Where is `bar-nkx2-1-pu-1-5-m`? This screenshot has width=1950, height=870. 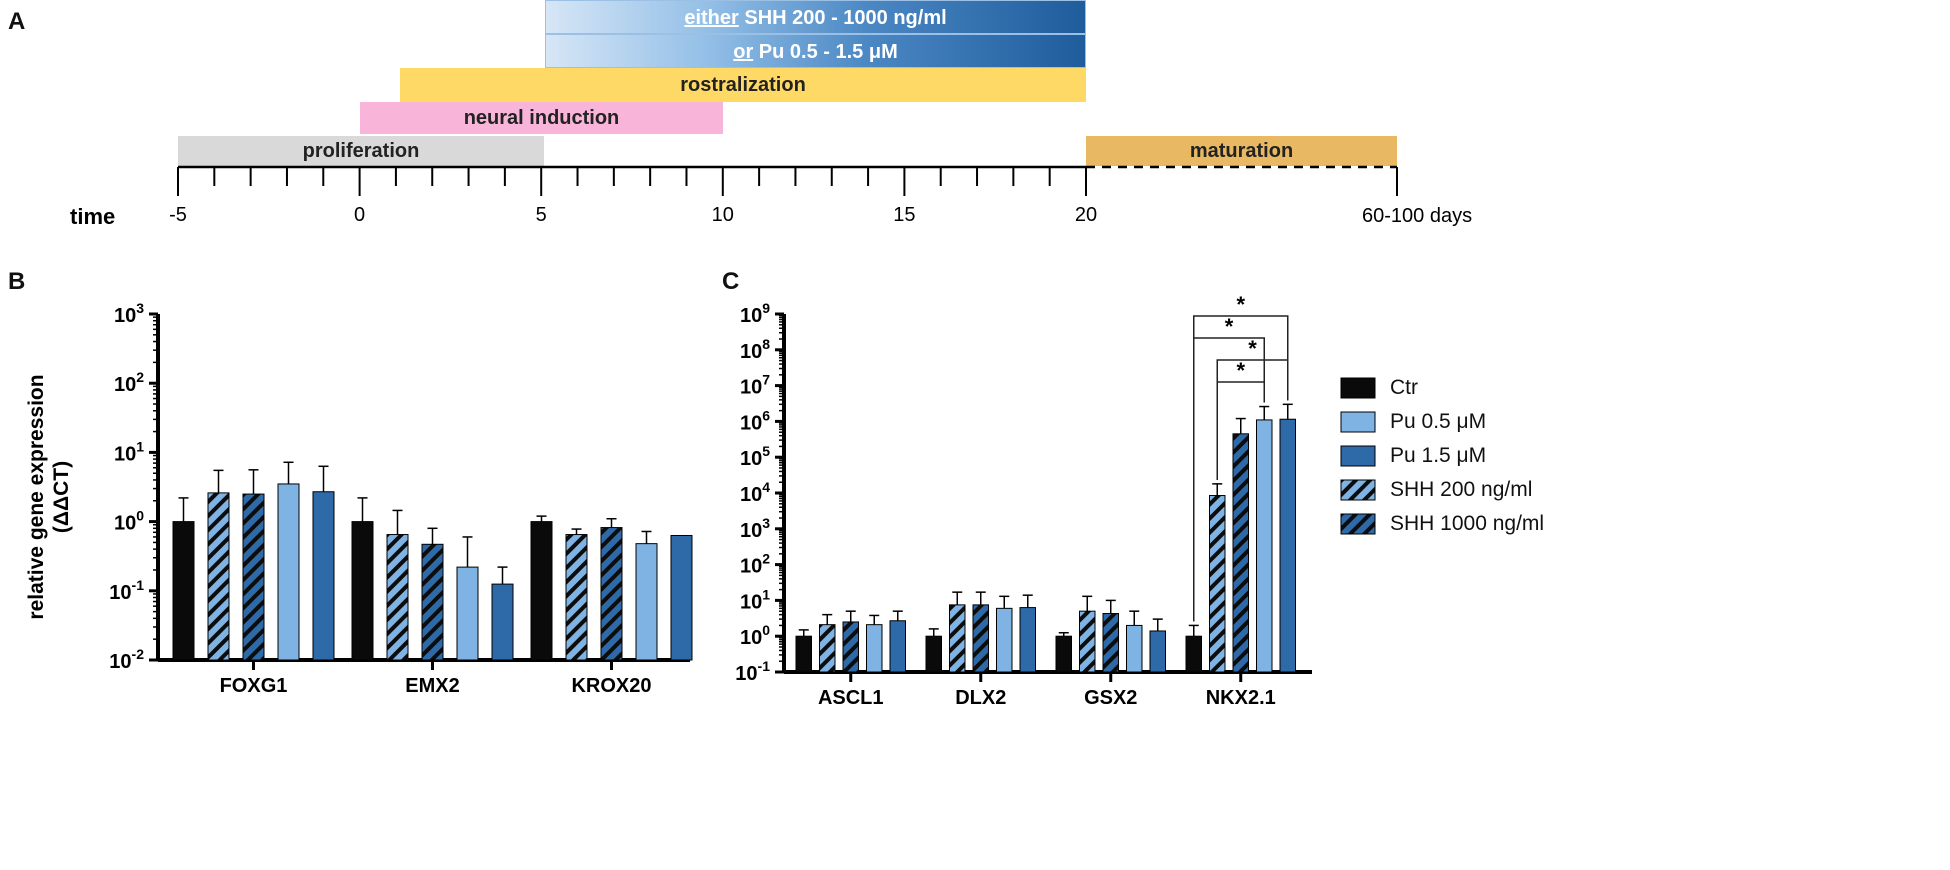
bar-nkx2-1-pu-1-5-m is located at coordinates (1287, 545).